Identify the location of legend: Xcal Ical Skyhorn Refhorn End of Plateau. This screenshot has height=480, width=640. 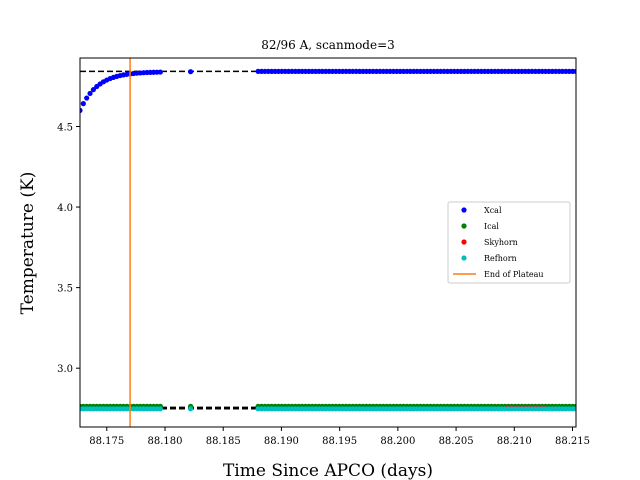
(509, 242).